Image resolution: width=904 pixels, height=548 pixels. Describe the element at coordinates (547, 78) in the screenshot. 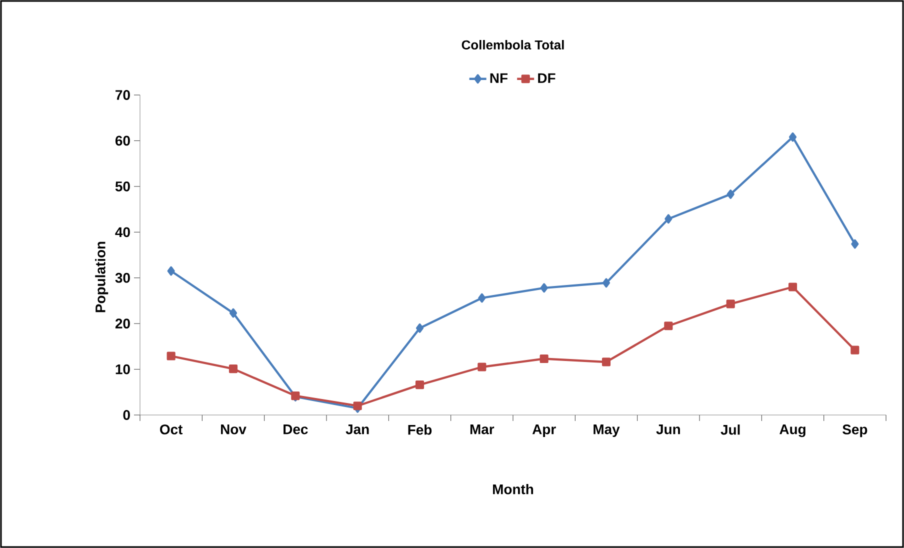

I see `legend-label: DF` at that location.